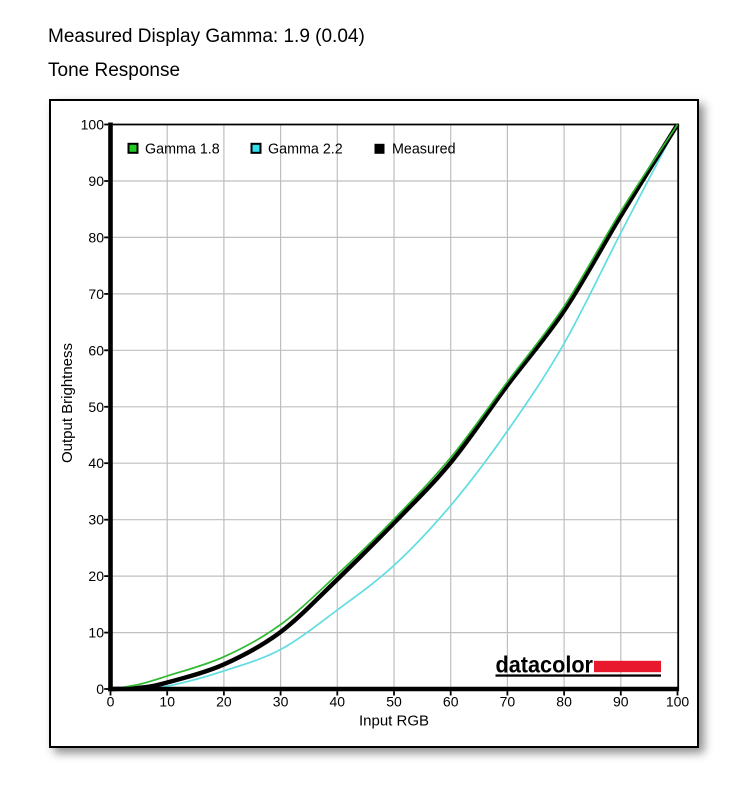 The image size is (746, 800). What do you see at coordinates (67, 403) in the screenshot?
I see `svg-text: Output Brightness` at bounding box center [67, 403].